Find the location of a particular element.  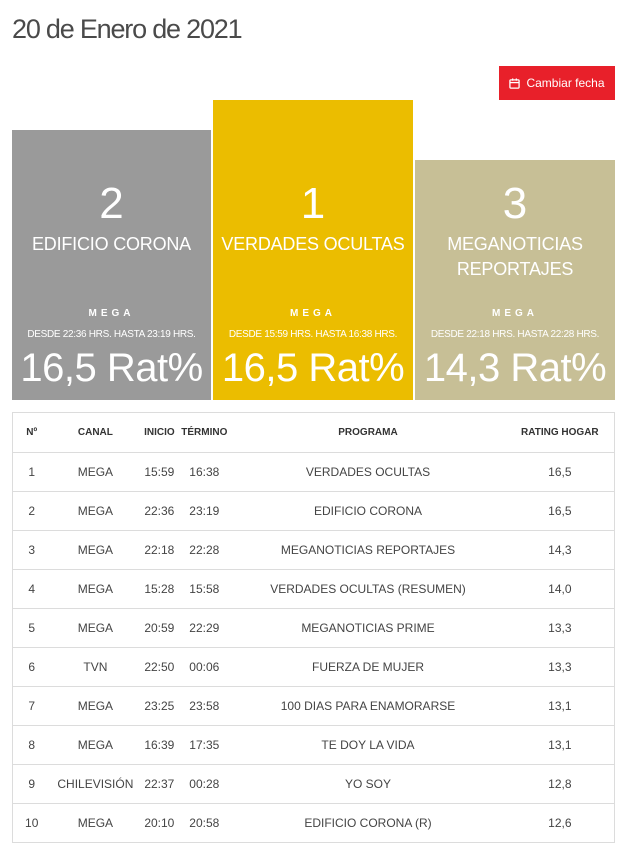

header-inicio: INICIO is located at coordinates (159, 432).